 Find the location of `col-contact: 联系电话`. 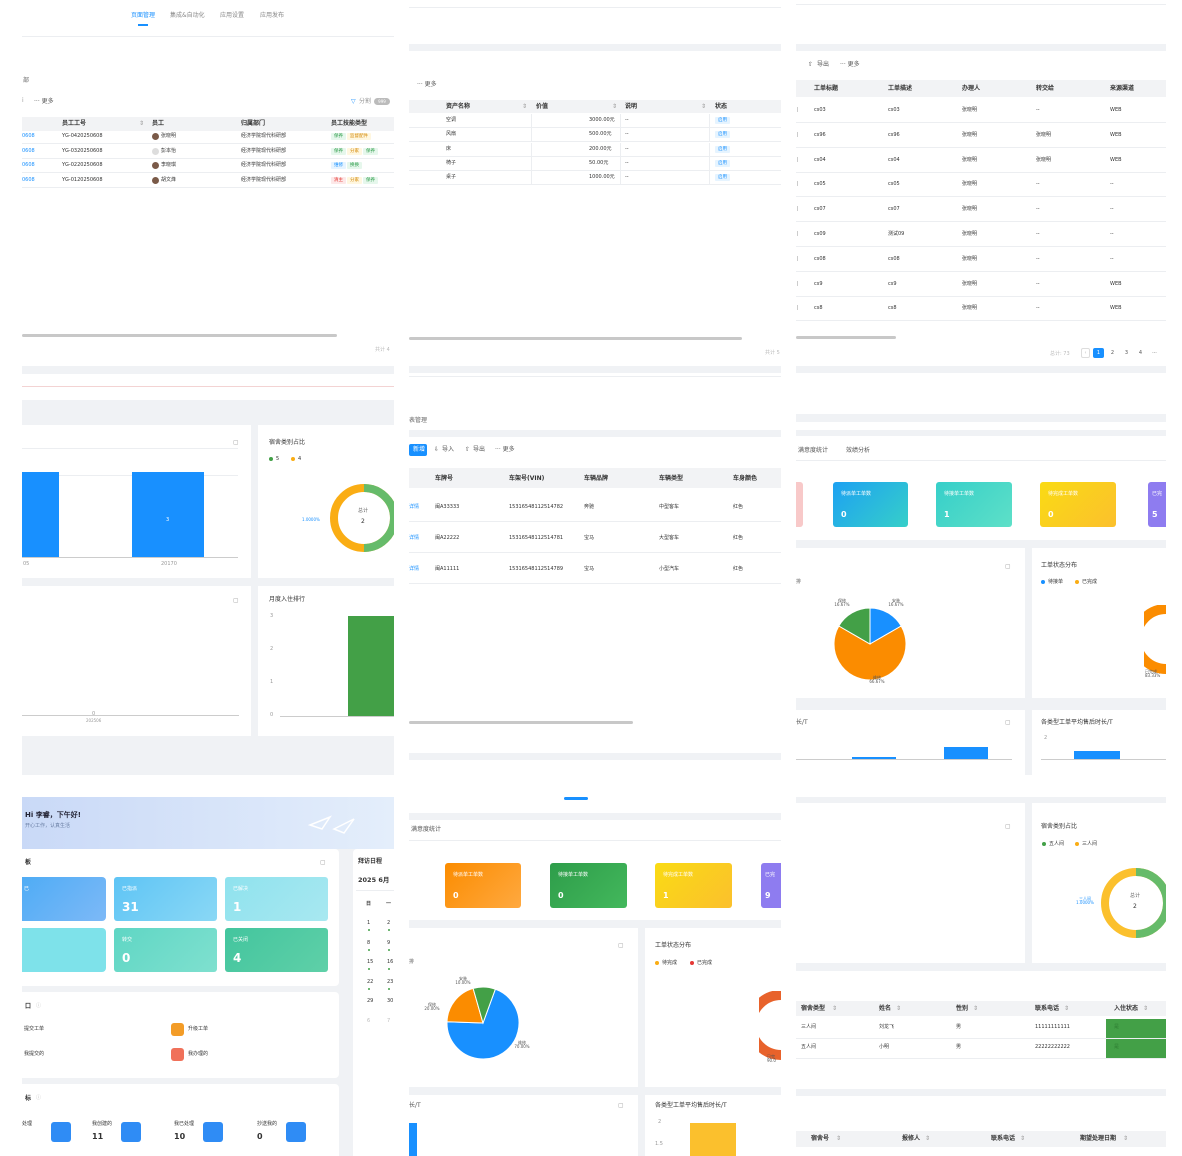

col-contact: 联系电话 is located at coordinates (1003, 1138).